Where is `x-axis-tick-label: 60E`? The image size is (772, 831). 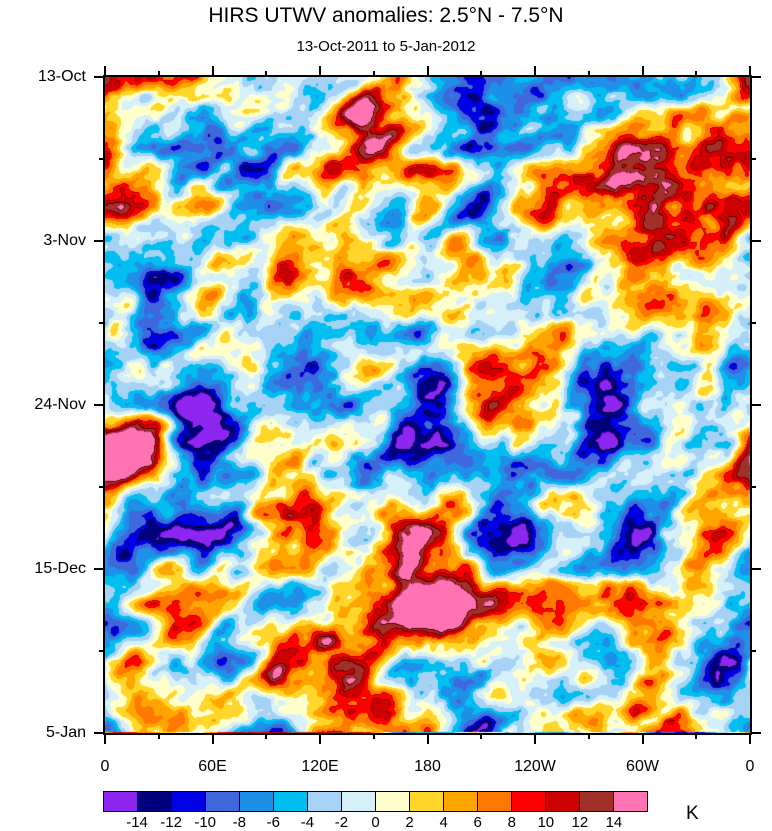 x-axis-tick-label: 60E is located at coordinates (212, 766).